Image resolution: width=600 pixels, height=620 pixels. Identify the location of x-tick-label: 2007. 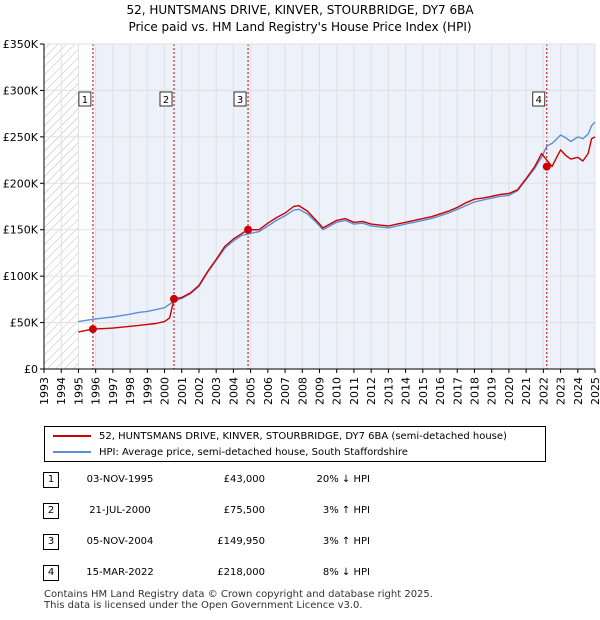
(285, 391).